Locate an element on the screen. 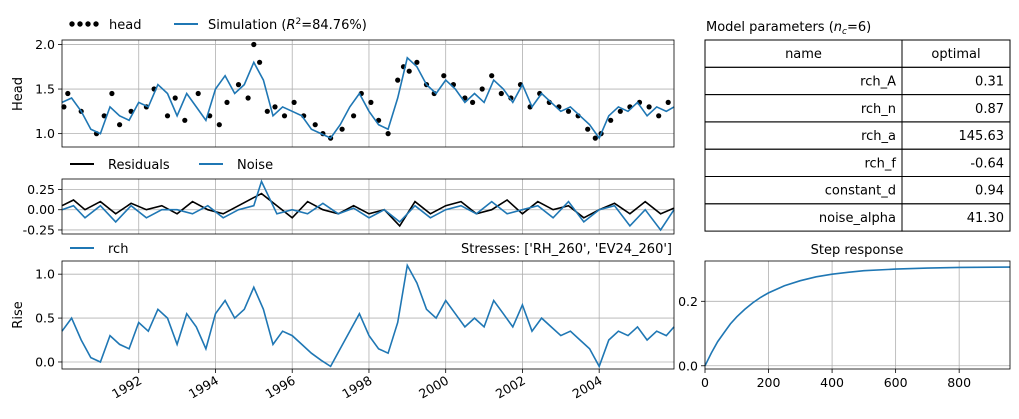 The image size is (1019, 419). step-x-tick-label-2: 400 is located at coordinates (832, 382).